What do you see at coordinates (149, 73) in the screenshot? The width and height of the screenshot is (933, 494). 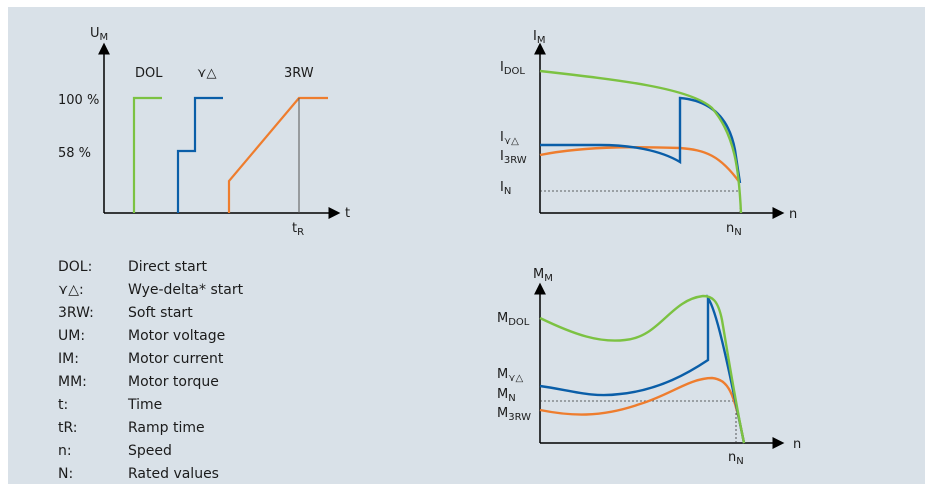 I see `dol-label: DOL` at bounding box center [149, 73].